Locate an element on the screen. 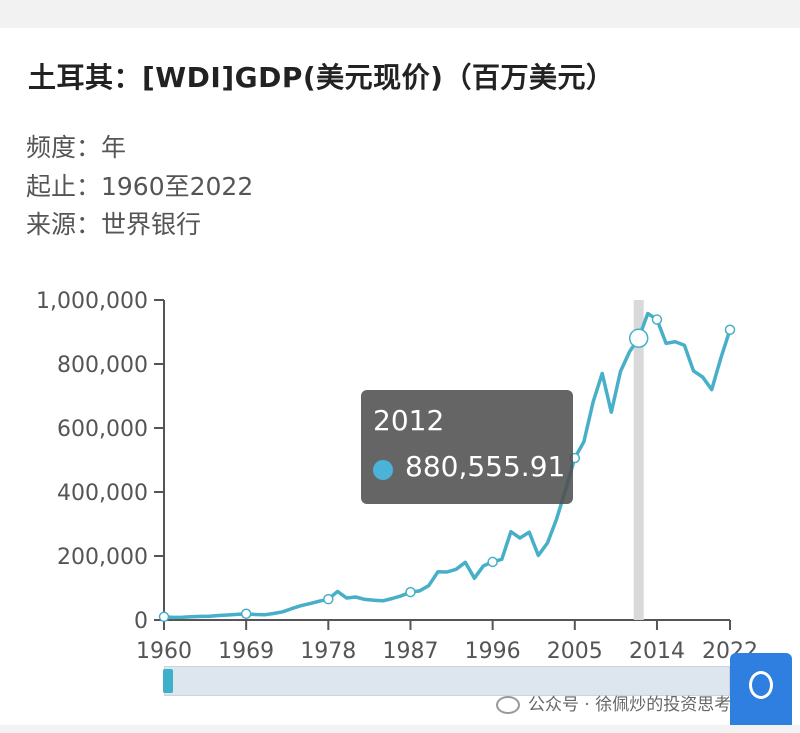 Image resolution: width=800 pixels, height=733 pixels. x-tick-label: 2014 is located at coordinates (657, 651).